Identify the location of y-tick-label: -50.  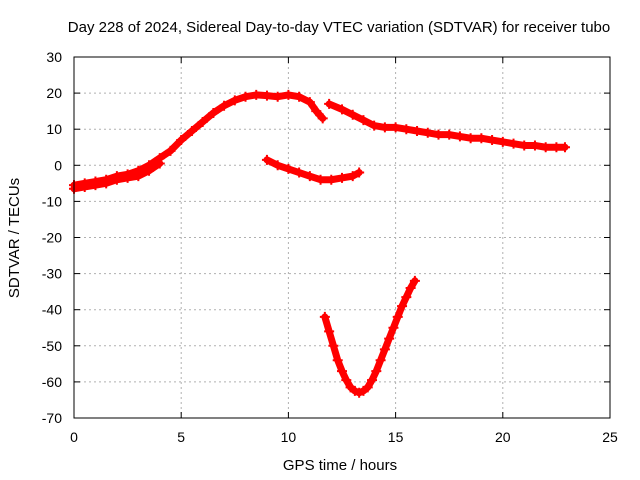
(52, 346).